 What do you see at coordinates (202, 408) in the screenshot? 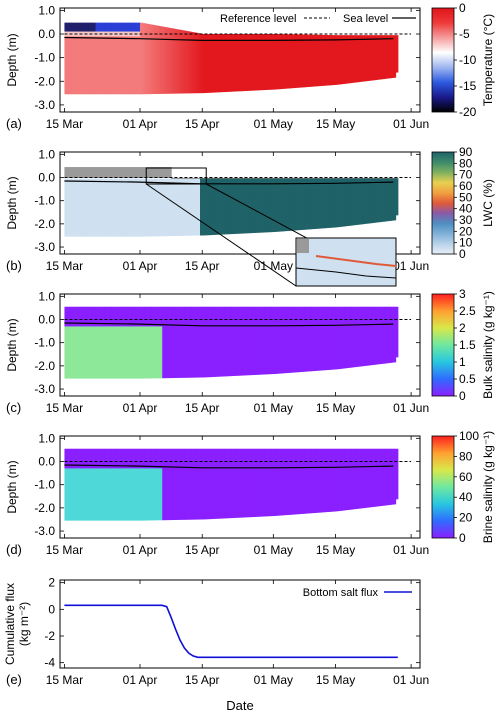
I see `x-tick-label: 15 Apr` at bounding box center [202, 408].